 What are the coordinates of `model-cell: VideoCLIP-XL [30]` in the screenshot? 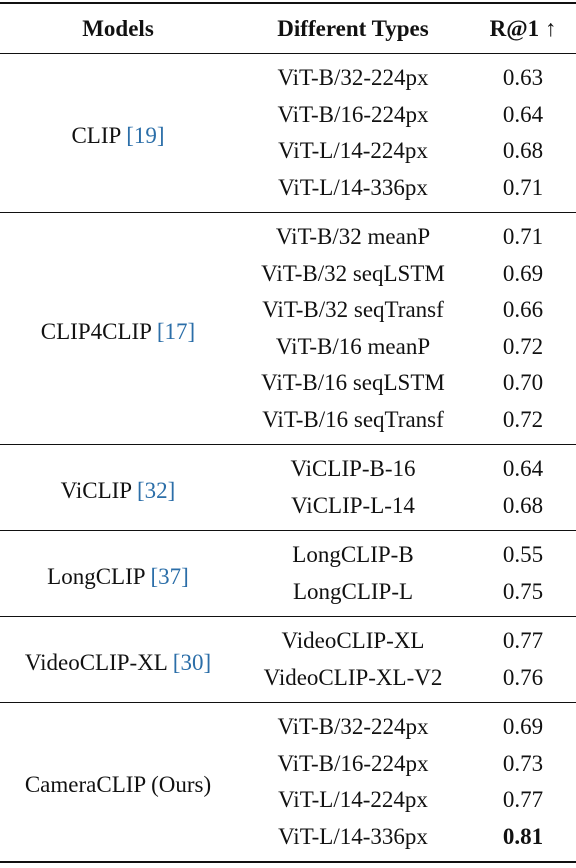 It's located at (118, 660).